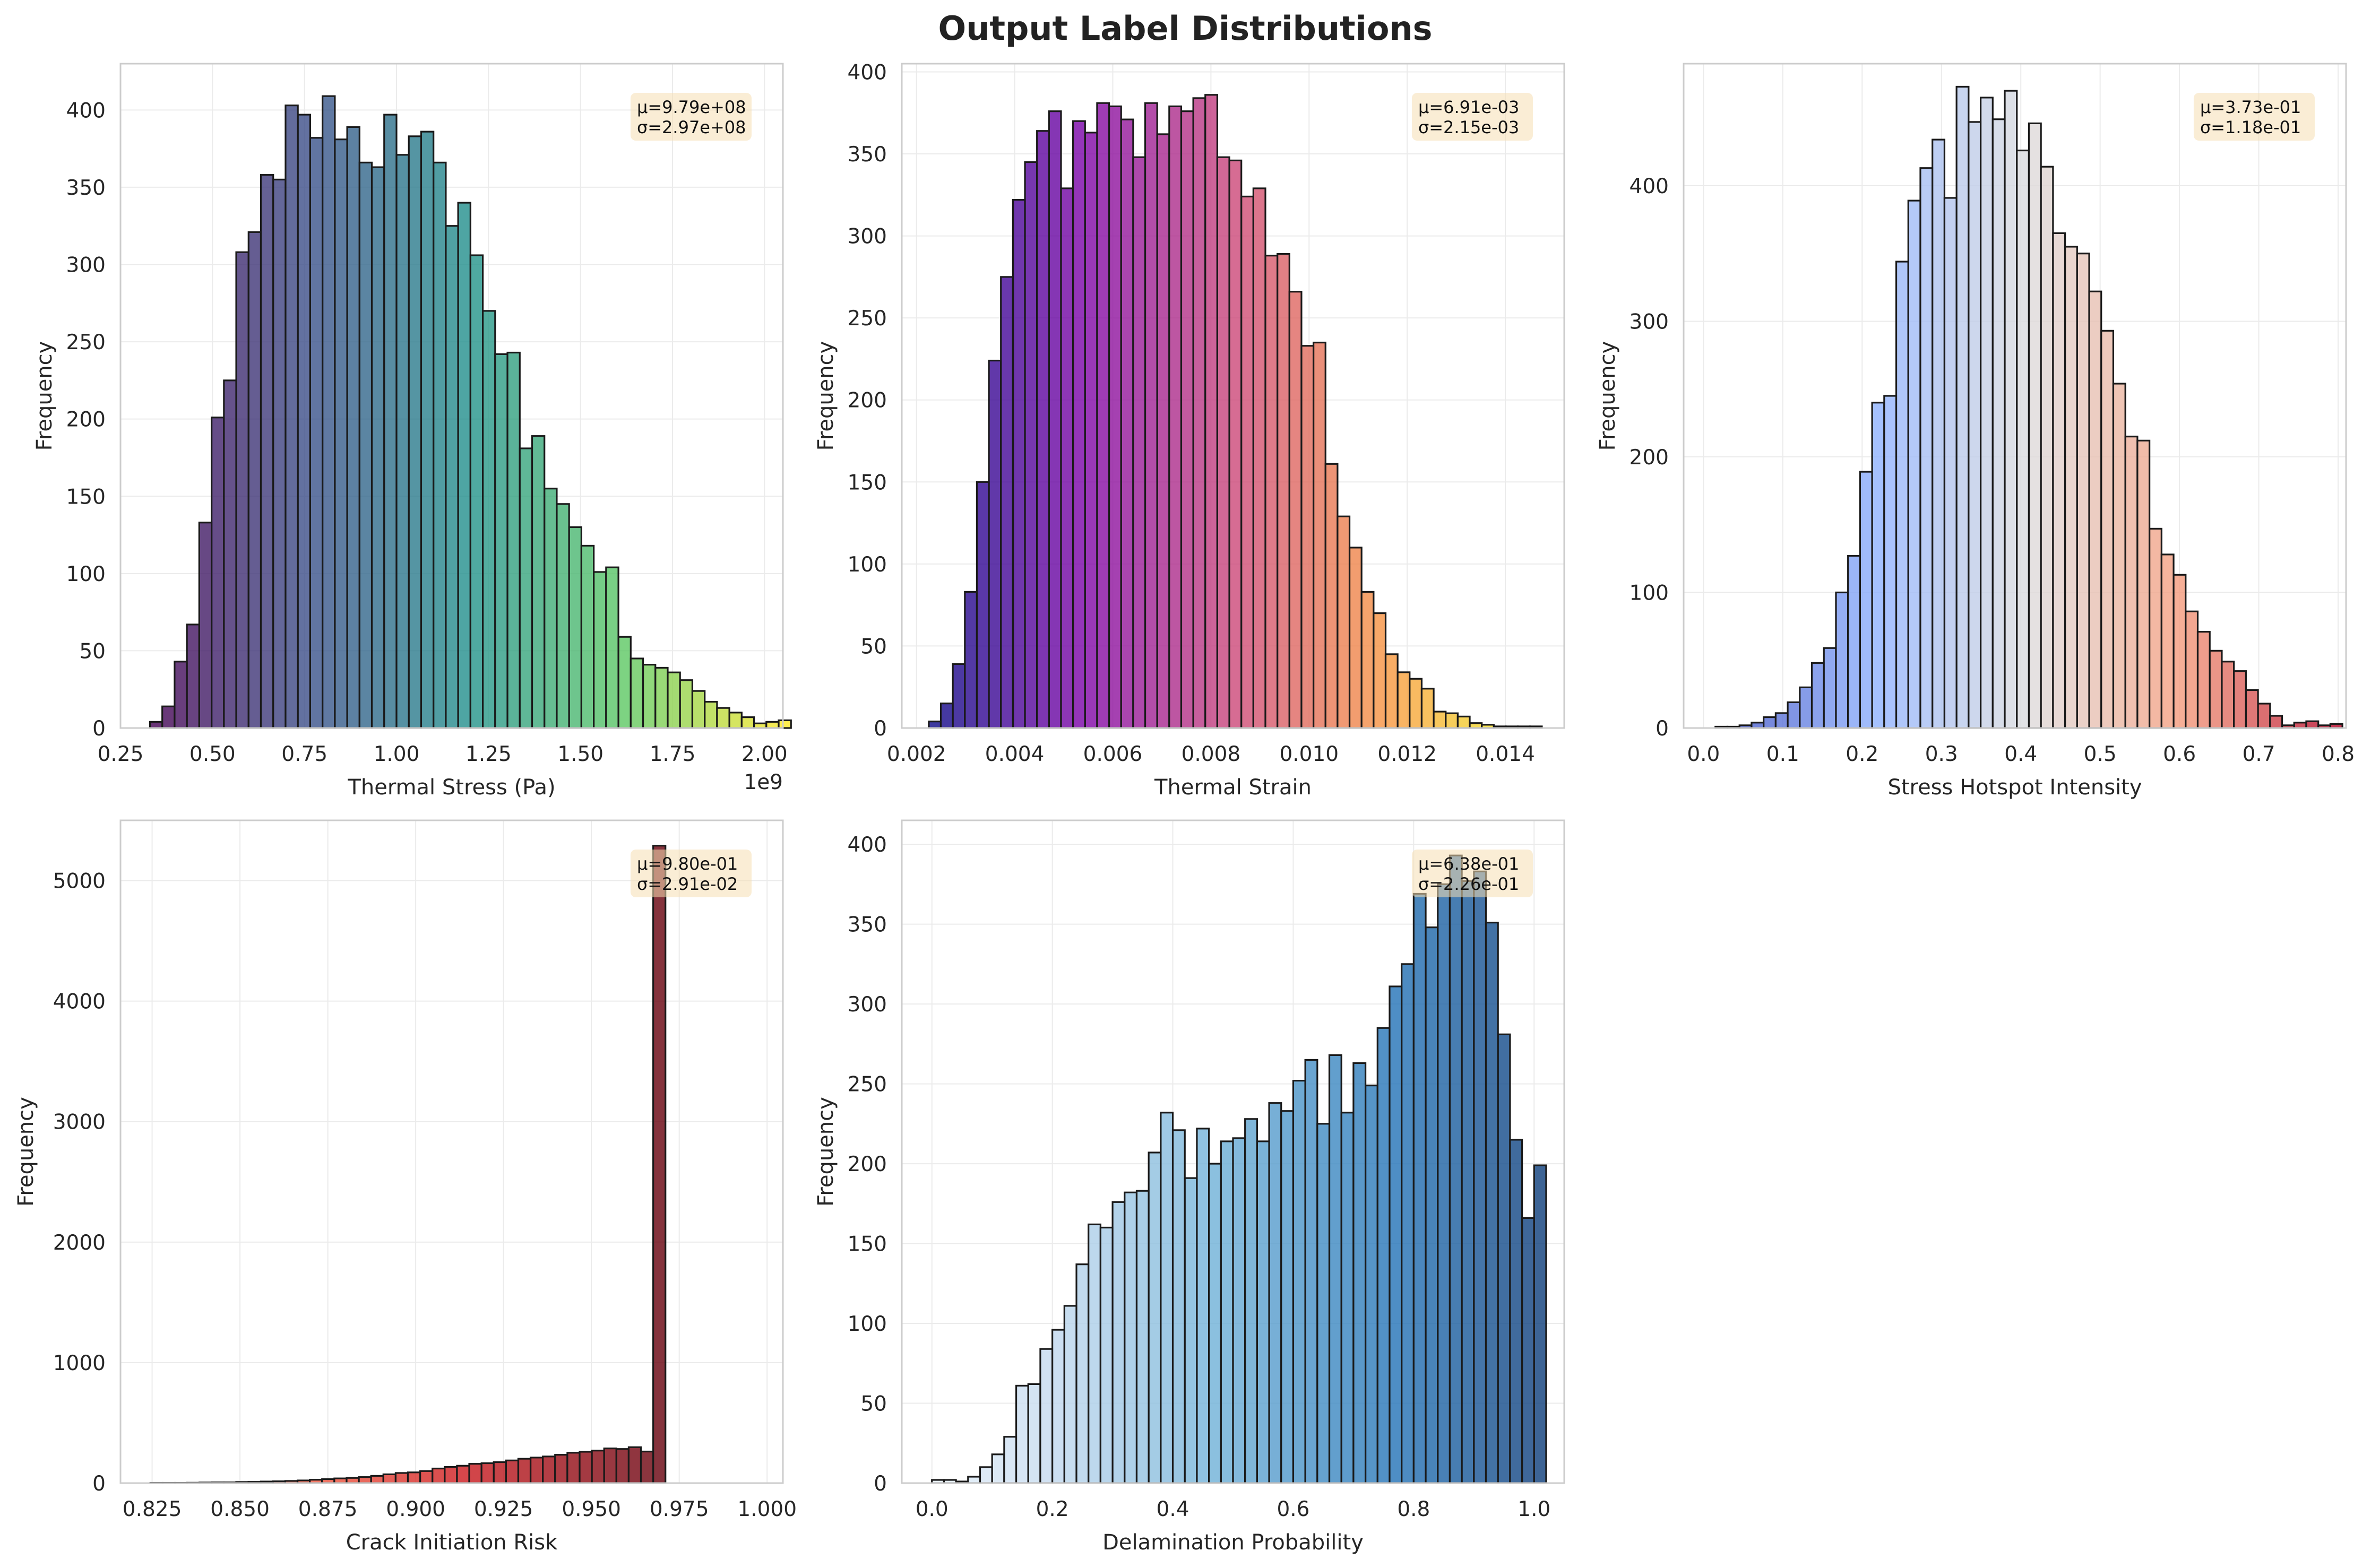 This screenshot has height=1568, width=2371. Describe the element at coordinates (691, 127) in the screenshot. I see `thermal-stress-stats-std: σ=2.97e+08` at that location.